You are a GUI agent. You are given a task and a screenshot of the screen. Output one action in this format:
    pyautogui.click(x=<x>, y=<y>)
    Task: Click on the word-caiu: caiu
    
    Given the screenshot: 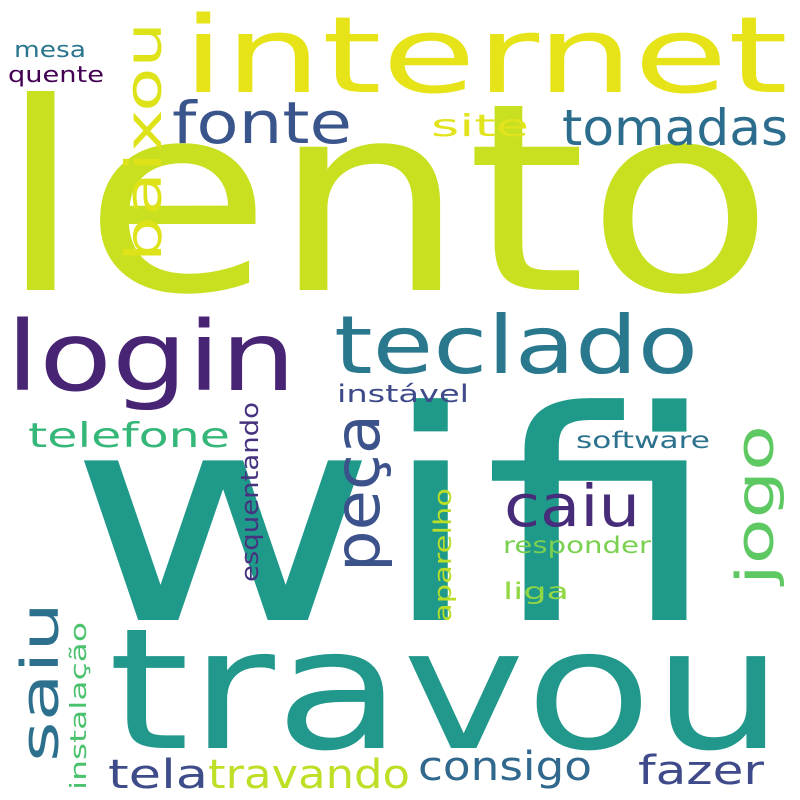 What is the action you would take?
    pyautogui.click(x=572, y=506)
    